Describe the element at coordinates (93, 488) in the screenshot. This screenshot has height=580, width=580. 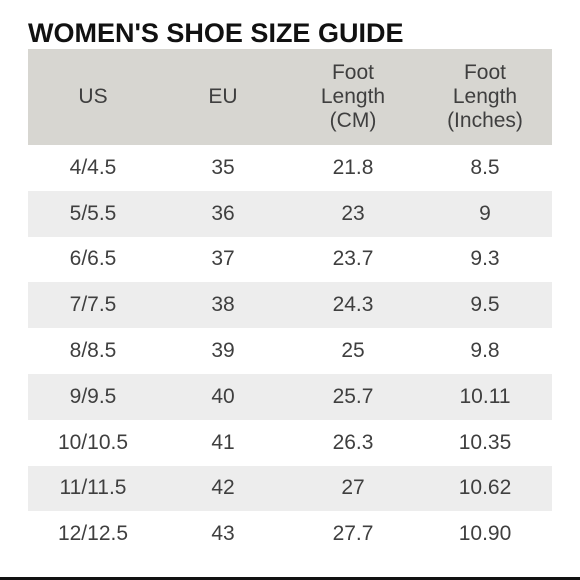
I see `cell-us: 11/11.5` at that location.